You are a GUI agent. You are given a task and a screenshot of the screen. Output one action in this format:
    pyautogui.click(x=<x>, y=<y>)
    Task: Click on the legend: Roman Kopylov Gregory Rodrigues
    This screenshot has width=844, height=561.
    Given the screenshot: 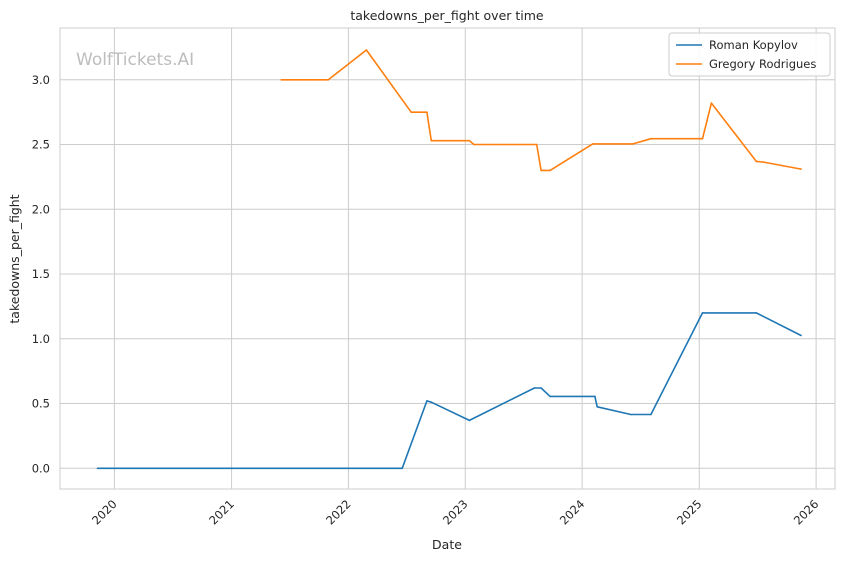 What is the action you would take?
    pyautogui.click(x=749, y=54)
    